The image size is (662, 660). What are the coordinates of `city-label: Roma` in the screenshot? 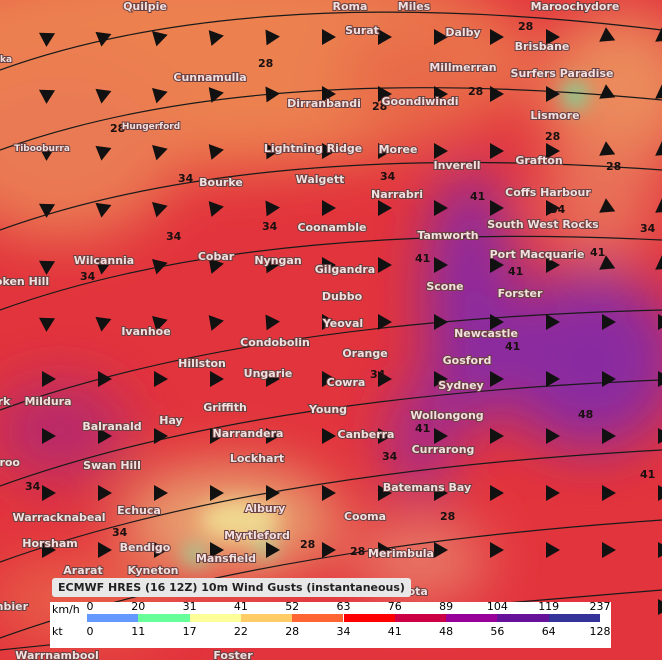 It's located at (350, 6).